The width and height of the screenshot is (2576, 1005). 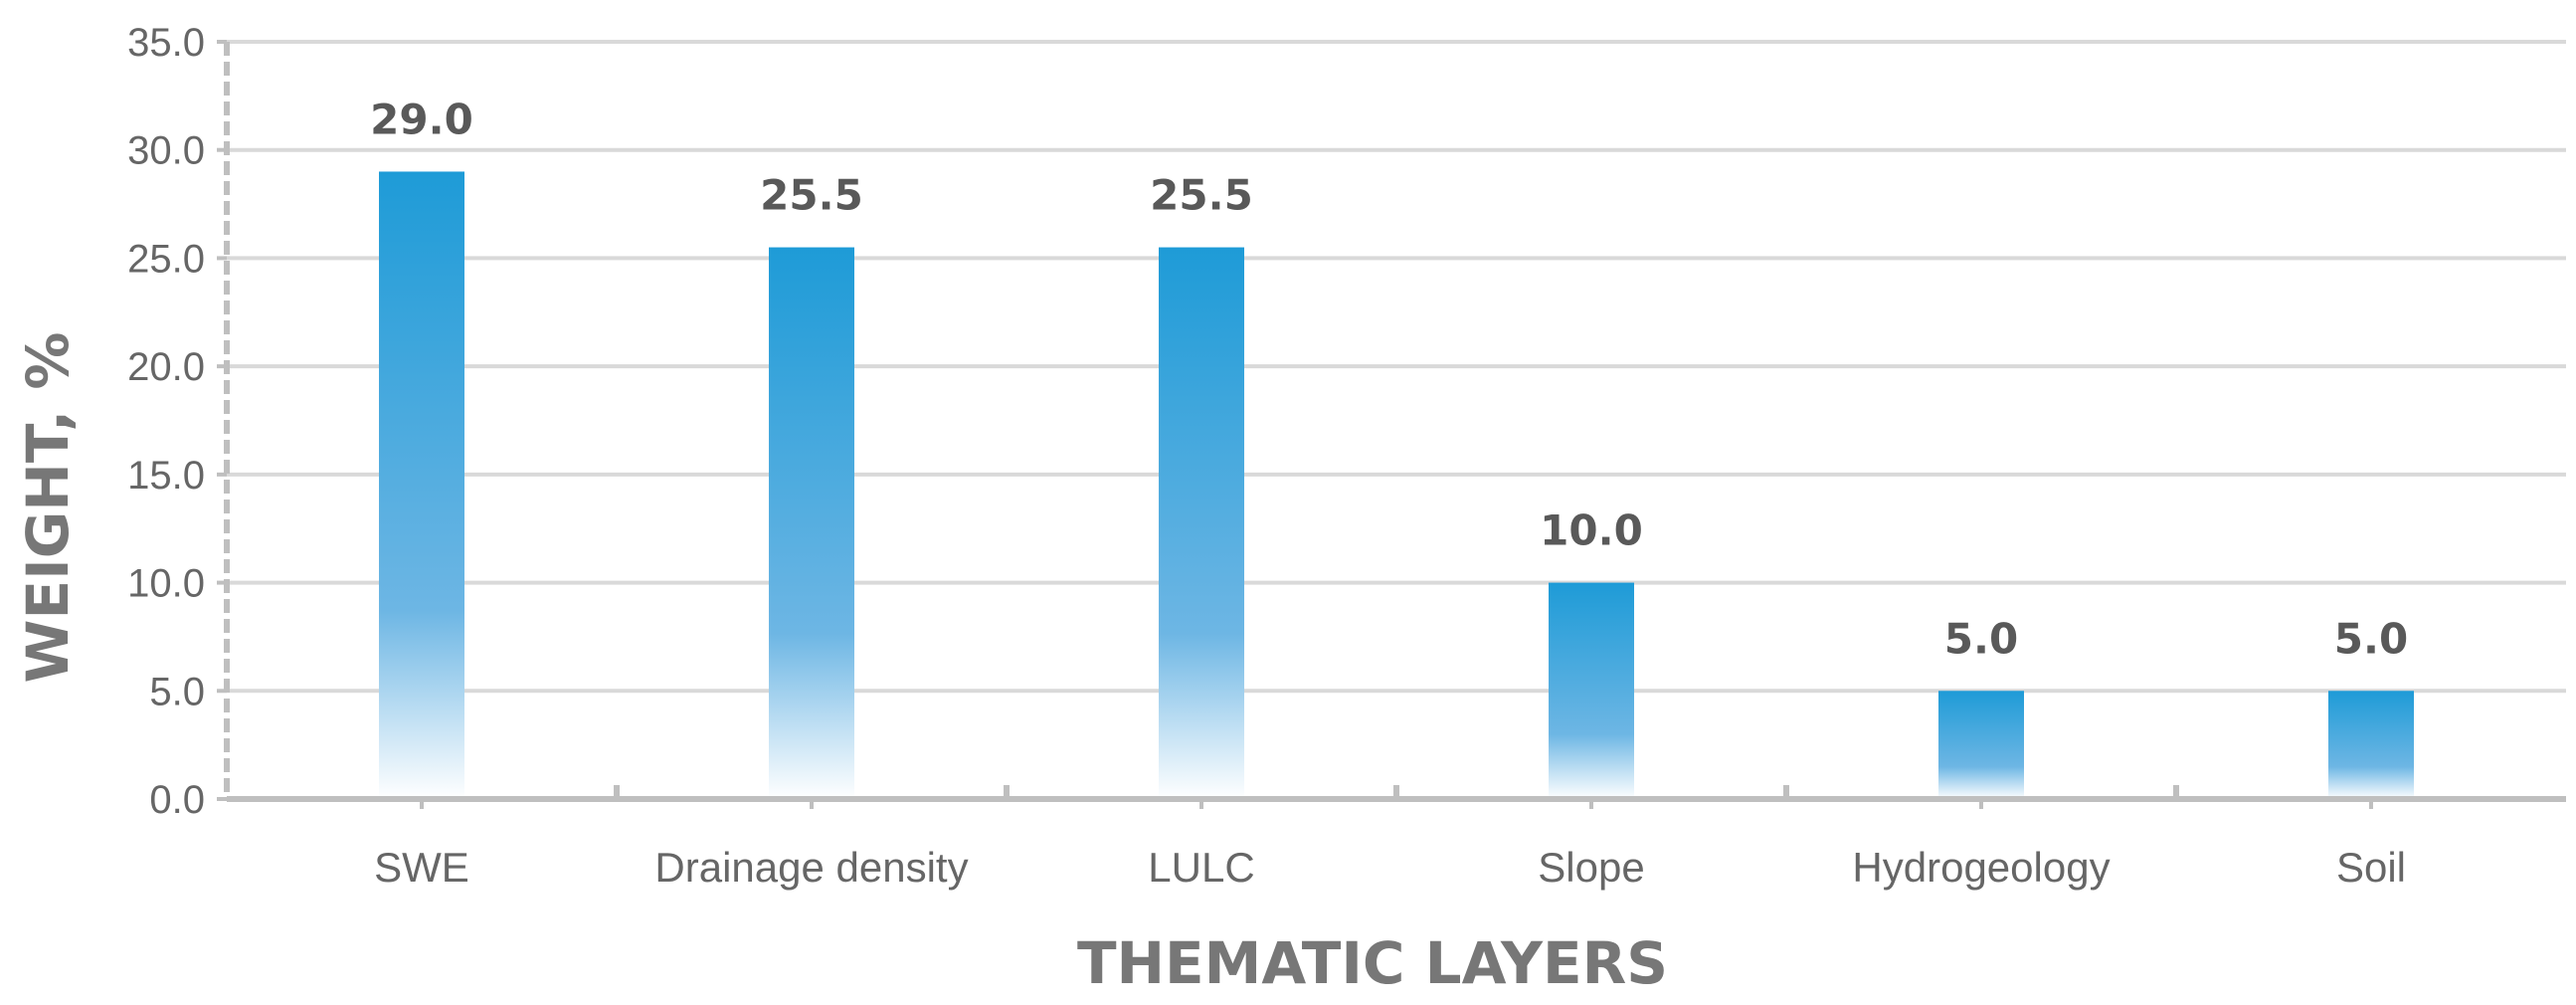 What do you see at coordinates (811, 867) in the screenshot?
I see `x-tick-label: Drainage density` at bounding box center [811, 867].